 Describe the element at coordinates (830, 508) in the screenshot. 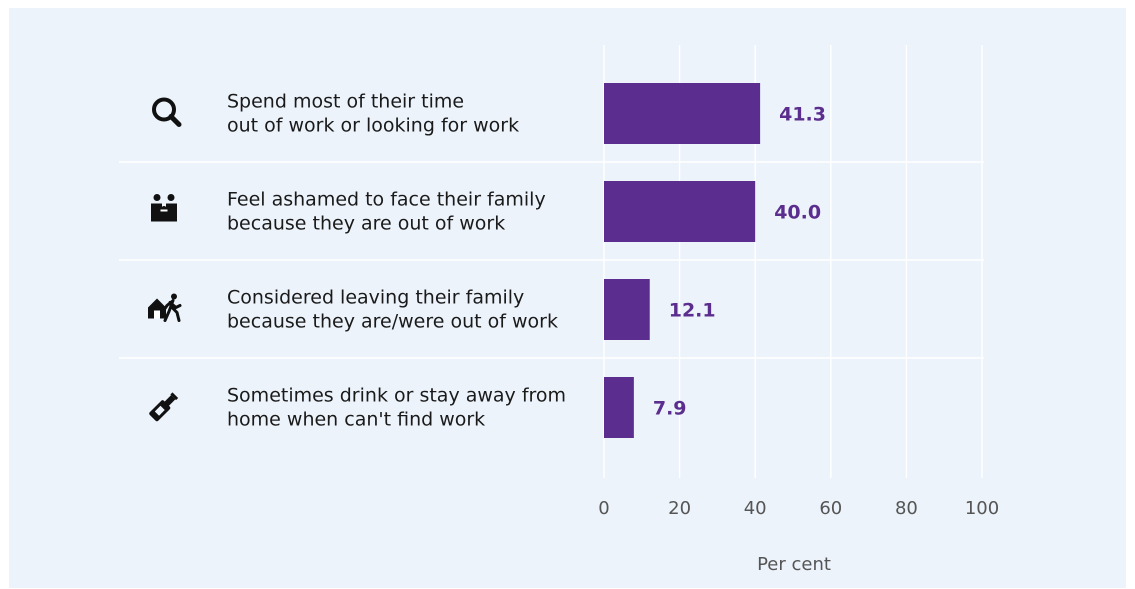

I see `x-tick-label: 60` at that location.